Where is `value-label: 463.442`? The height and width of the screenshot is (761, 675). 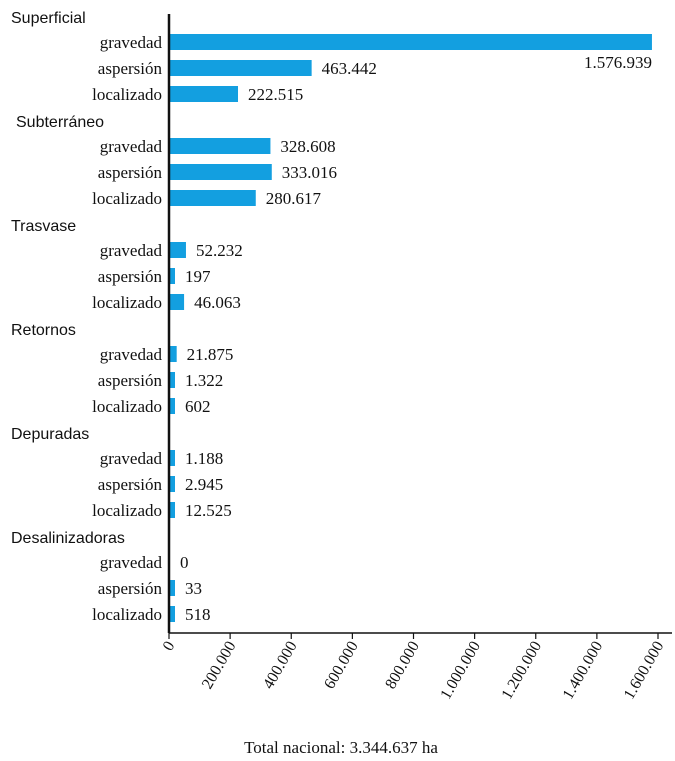
value-label: 463.442 is located at coordinates (349, 68).